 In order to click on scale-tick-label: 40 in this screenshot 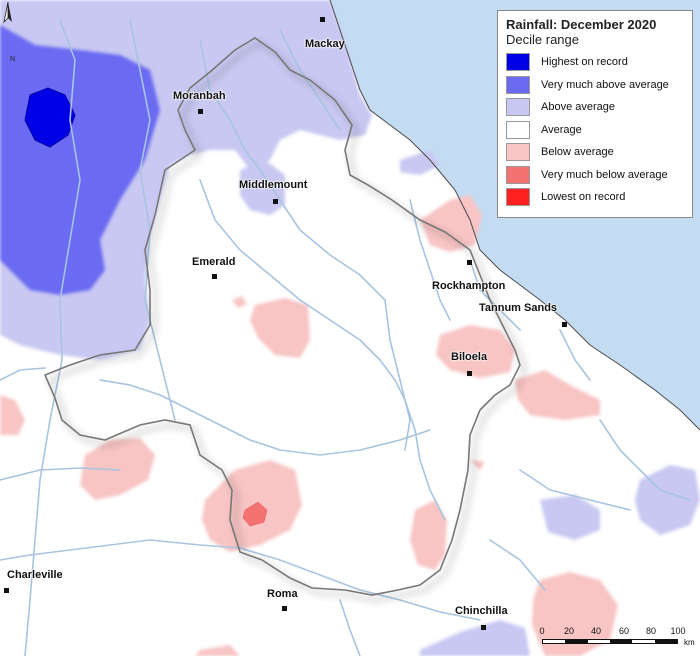, I will do `click(596, 631)`.